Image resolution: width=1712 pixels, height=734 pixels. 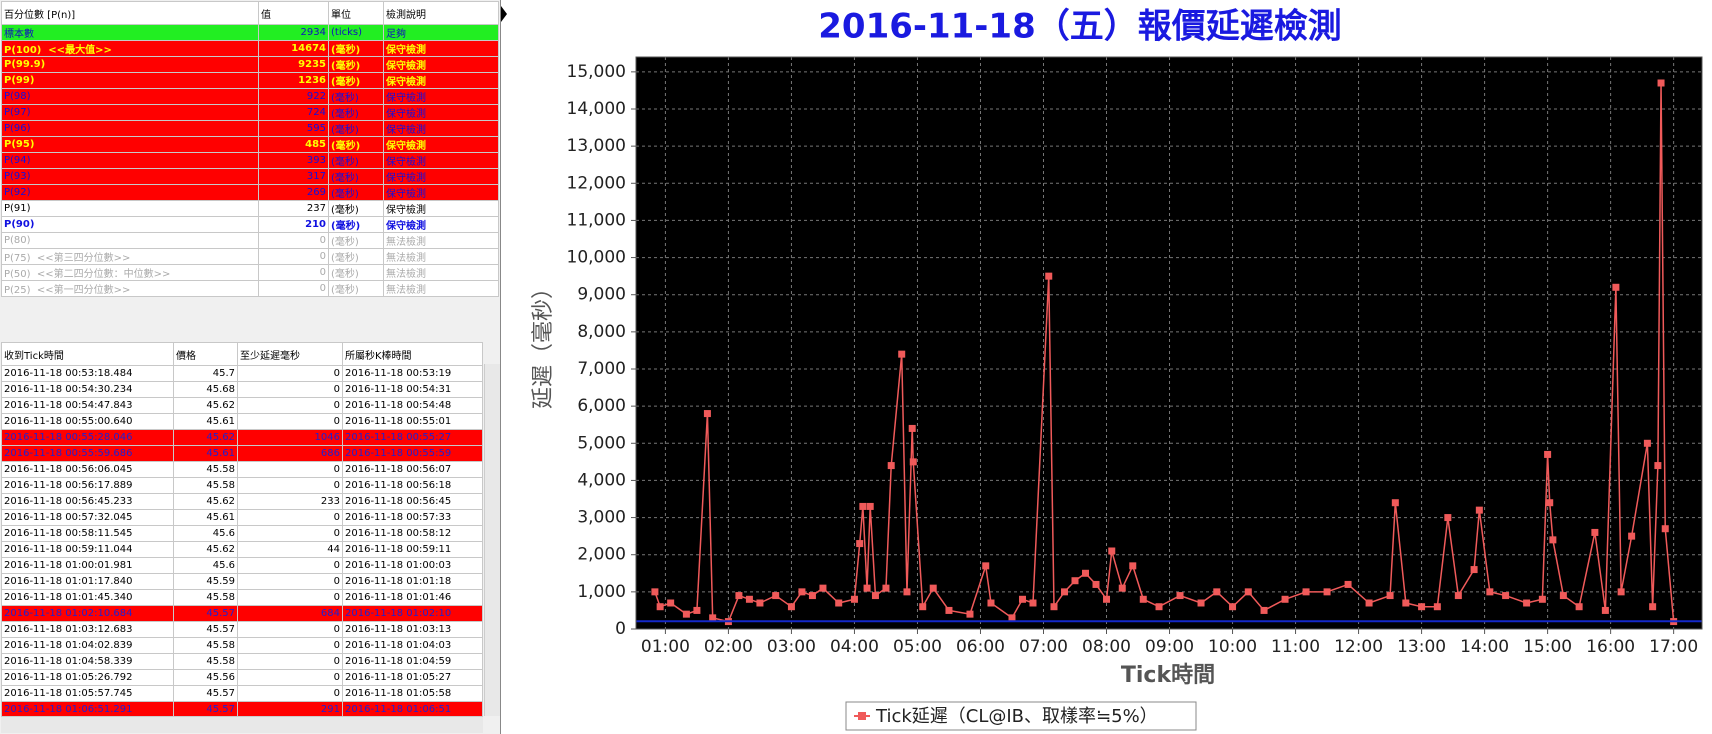 What do you see at coordinates (356, 32) in the screenshot?
I see `table-cell: (ticks)` at bounding box center [356, 32].